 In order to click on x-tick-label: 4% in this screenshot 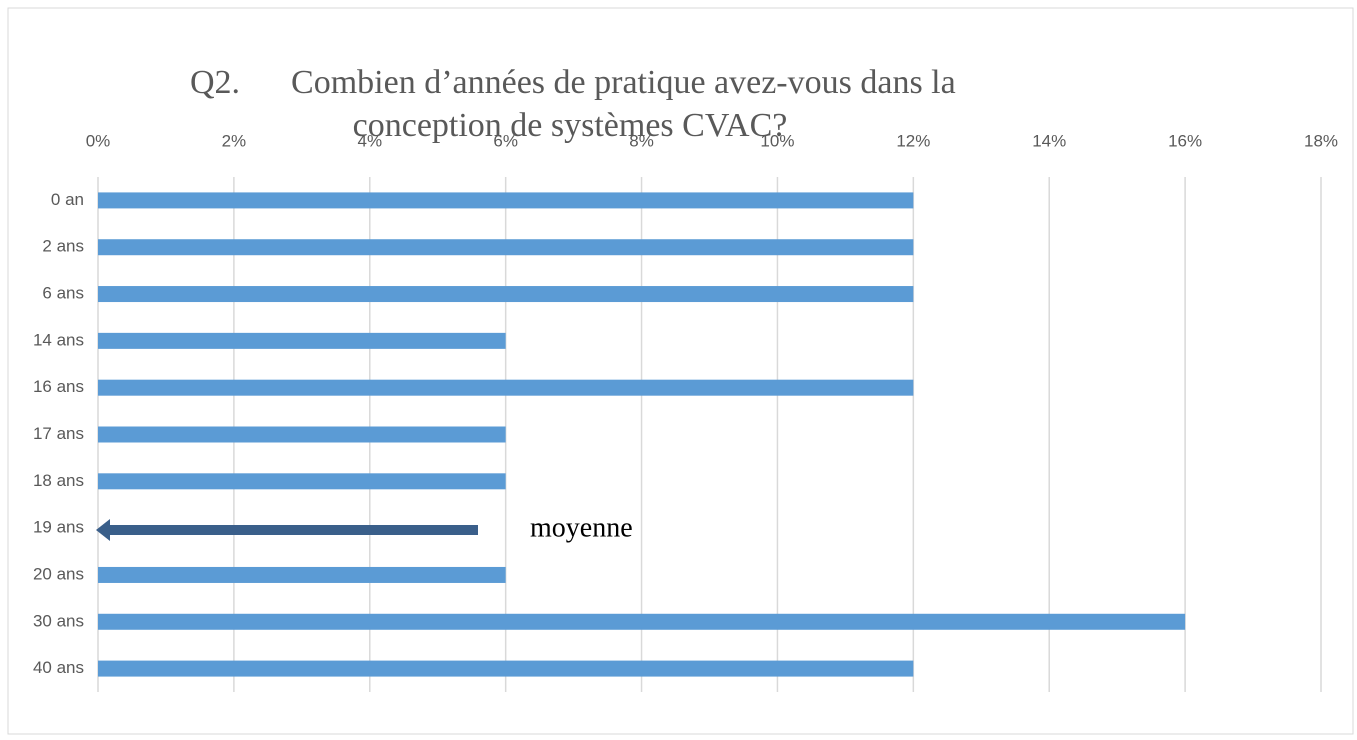, I will do `click(369, 140)`.